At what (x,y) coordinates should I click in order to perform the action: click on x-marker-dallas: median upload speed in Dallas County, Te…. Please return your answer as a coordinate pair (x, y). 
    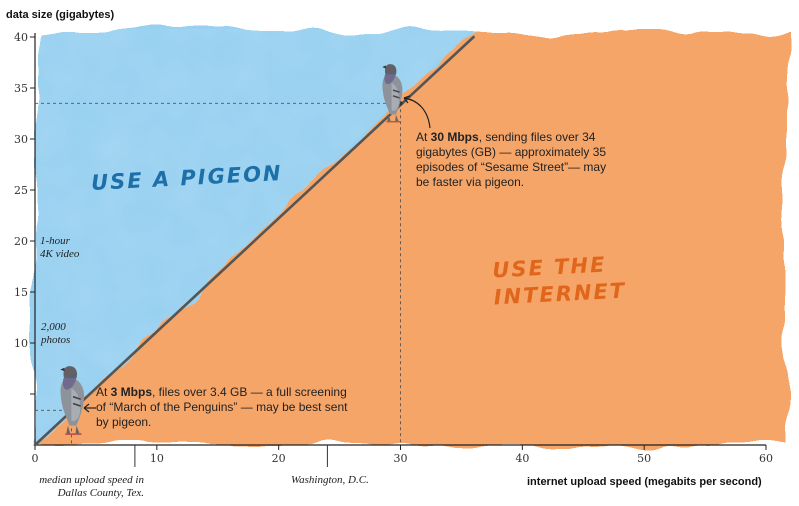
    Looking at the image, I should click on (79, 487).